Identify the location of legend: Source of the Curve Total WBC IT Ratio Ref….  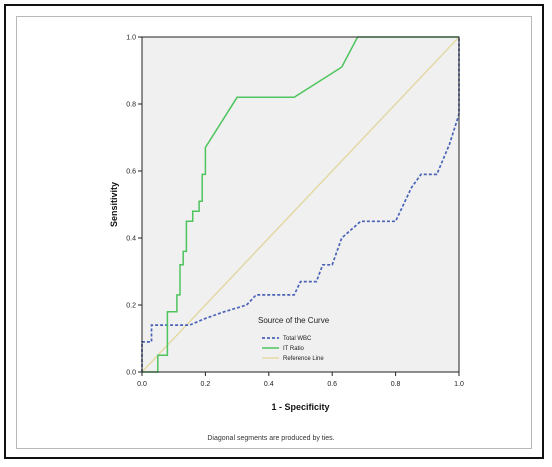
(294, 339).